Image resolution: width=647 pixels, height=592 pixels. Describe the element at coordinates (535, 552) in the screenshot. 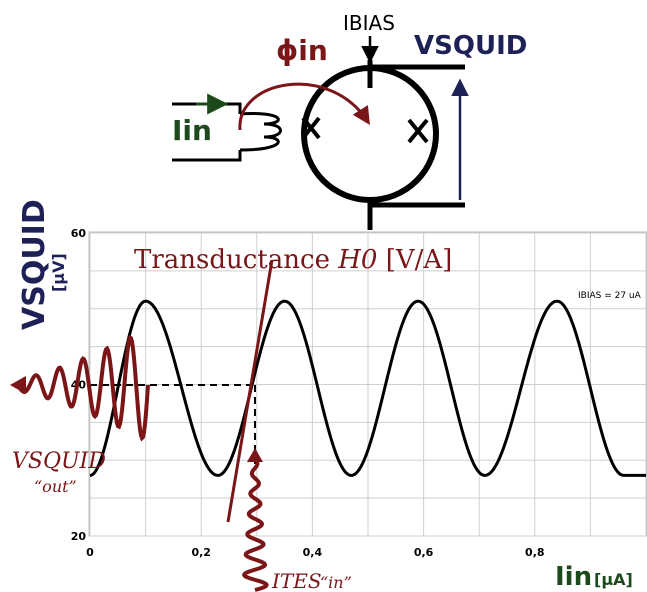

I see `x-tick-label: 0,8` at that location.